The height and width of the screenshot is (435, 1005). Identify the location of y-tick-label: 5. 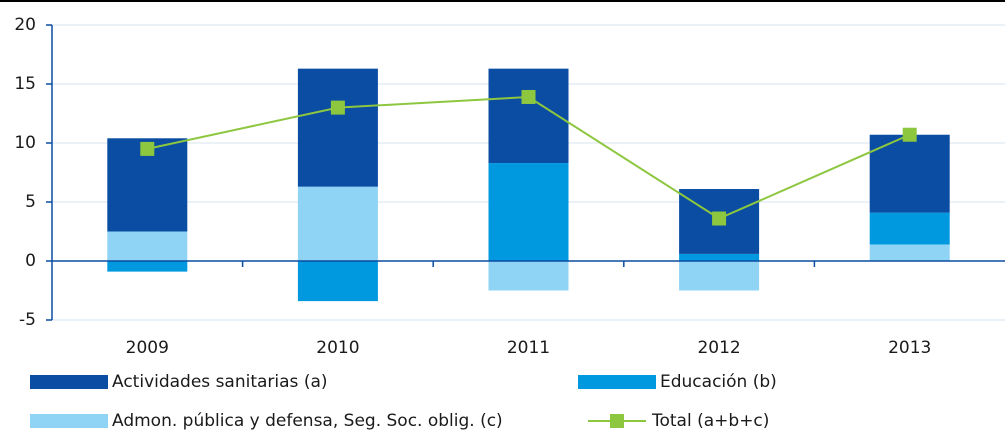
(30, 202).